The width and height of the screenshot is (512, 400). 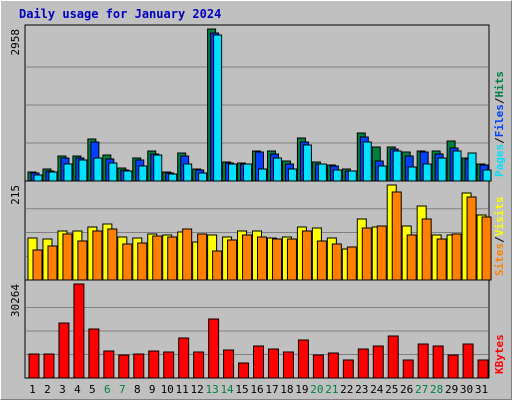 I want to click on x-tick-label-19: 19, so click(x=301, y=389).